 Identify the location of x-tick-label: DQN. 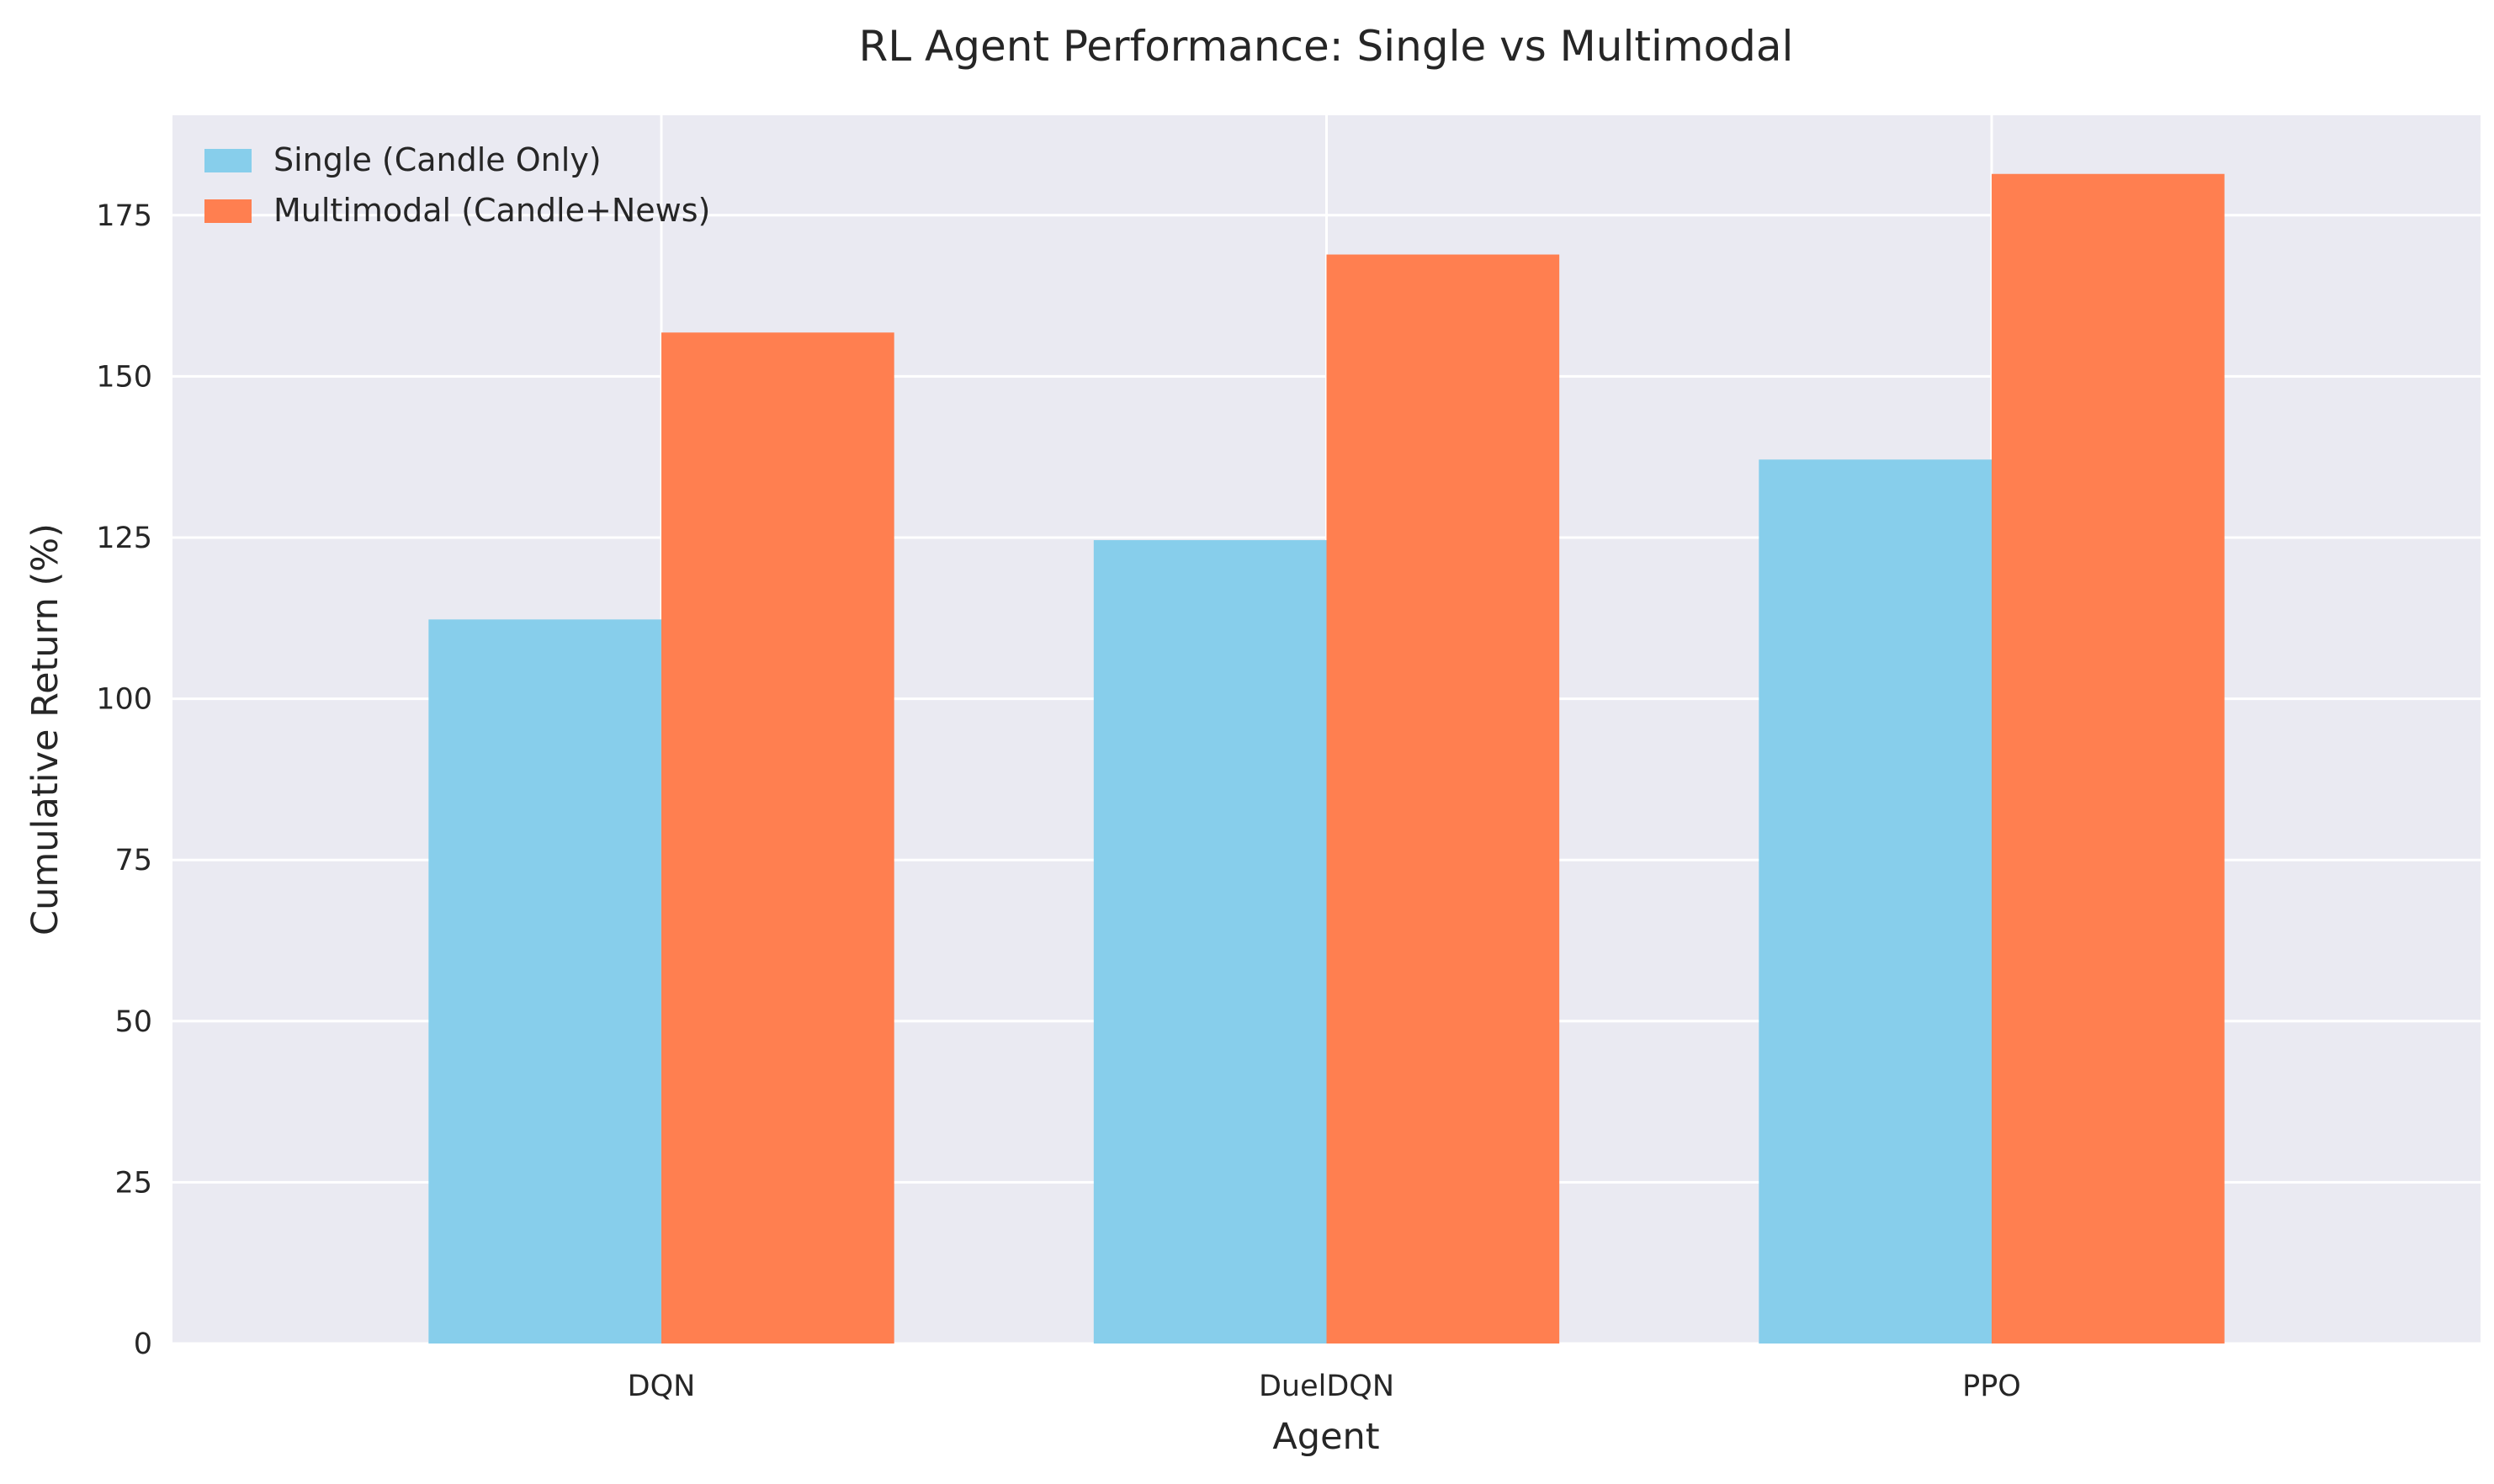
(662, 1386).